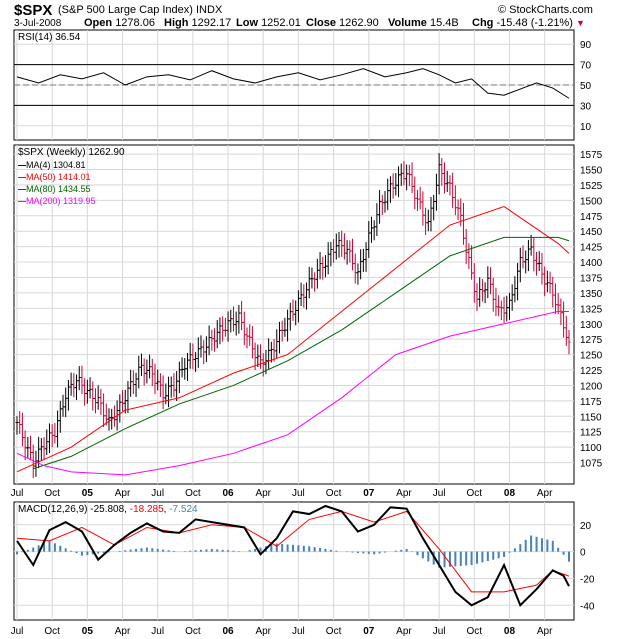  Describe the element at coordinates (591, 186) in the screenshot. I see `y-tick-label: 1525` at that location.